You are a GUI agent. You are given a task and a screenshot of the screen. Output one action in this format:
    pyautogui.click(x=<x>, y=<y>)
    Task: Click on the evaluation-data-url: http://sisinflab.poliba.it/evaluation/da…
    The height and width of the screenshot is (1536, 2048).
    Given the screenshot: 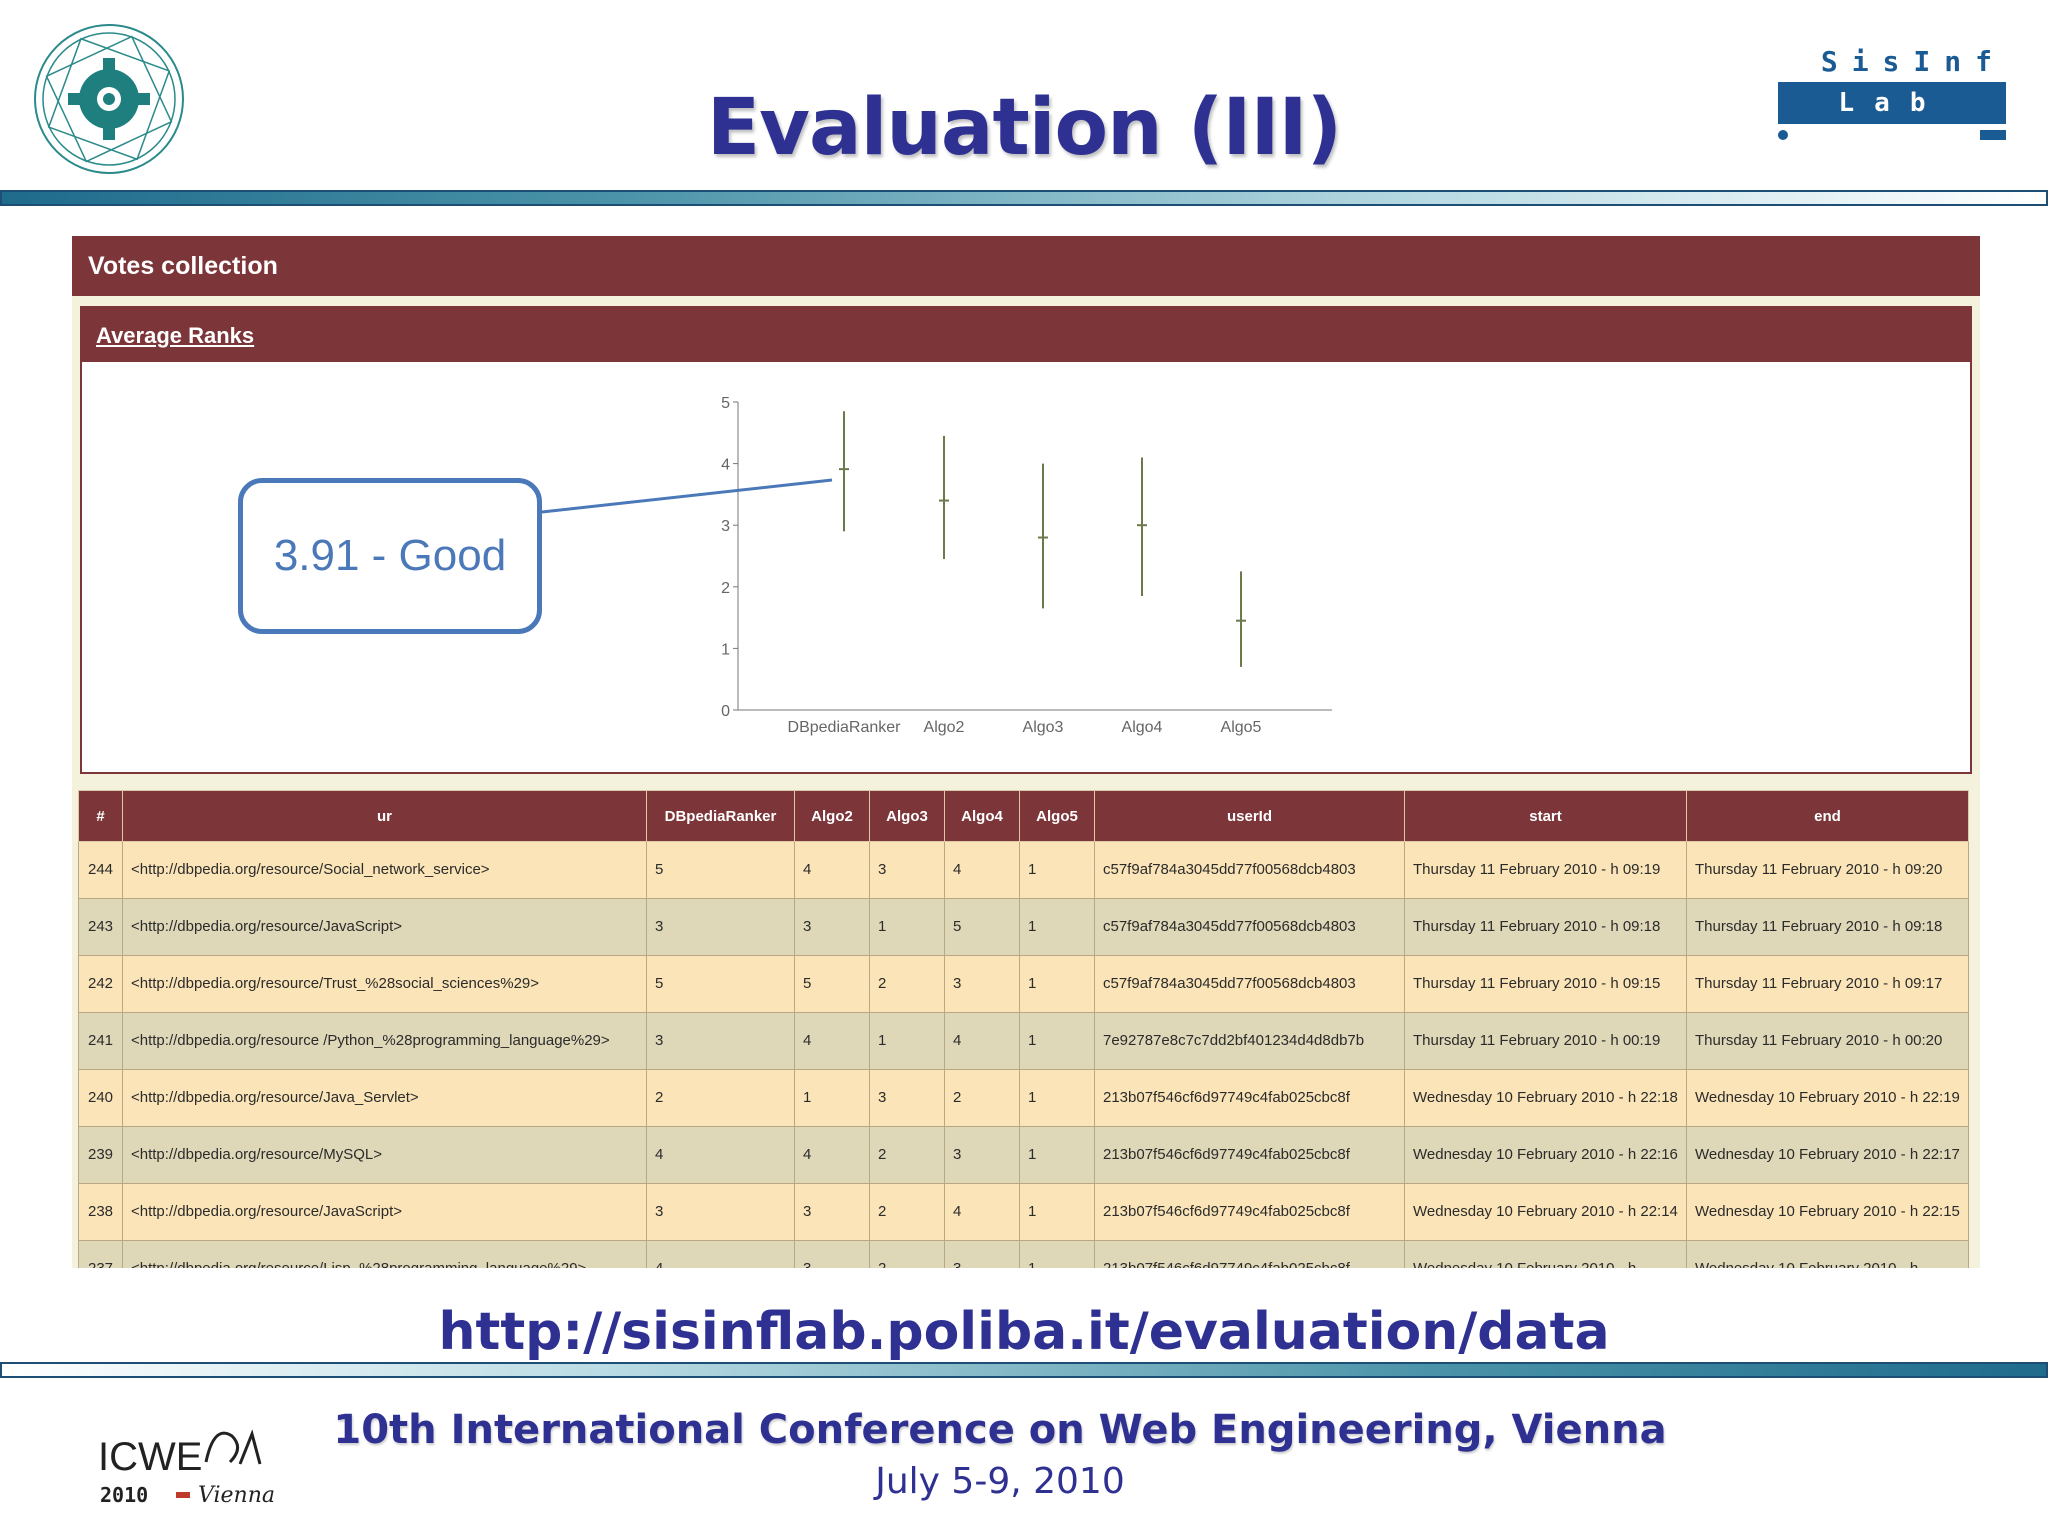 What is the action you would take?
    pyautogui.click(x=1024, y=1332)
    